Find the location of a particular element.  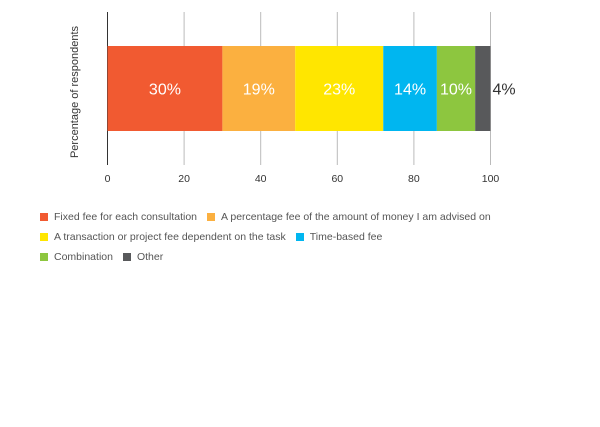

legend-item-time-based-fee: Time-based fee is located at coordinates (339, 237).